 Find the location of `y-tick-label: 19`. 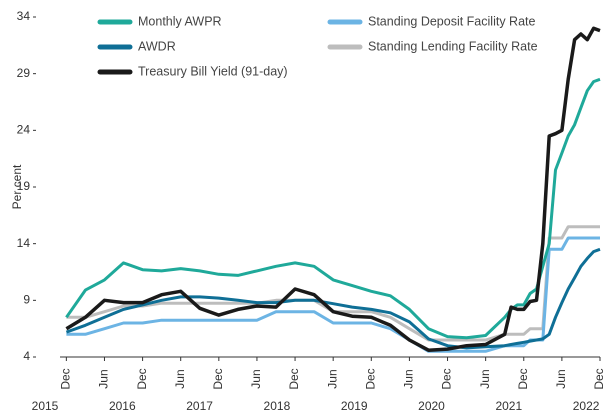

y-tick-label: 19 is located at coordinates (24, 186).